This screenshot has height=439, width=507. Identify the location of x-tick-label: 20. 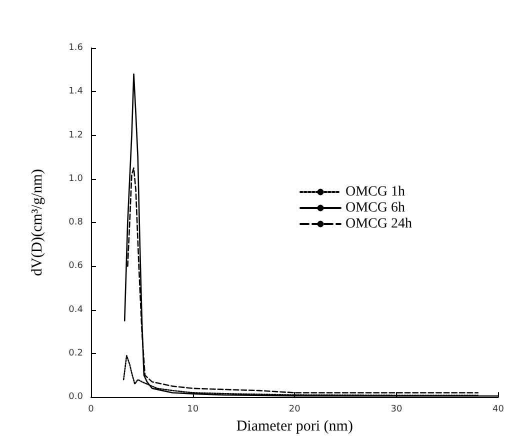
(294, 409).